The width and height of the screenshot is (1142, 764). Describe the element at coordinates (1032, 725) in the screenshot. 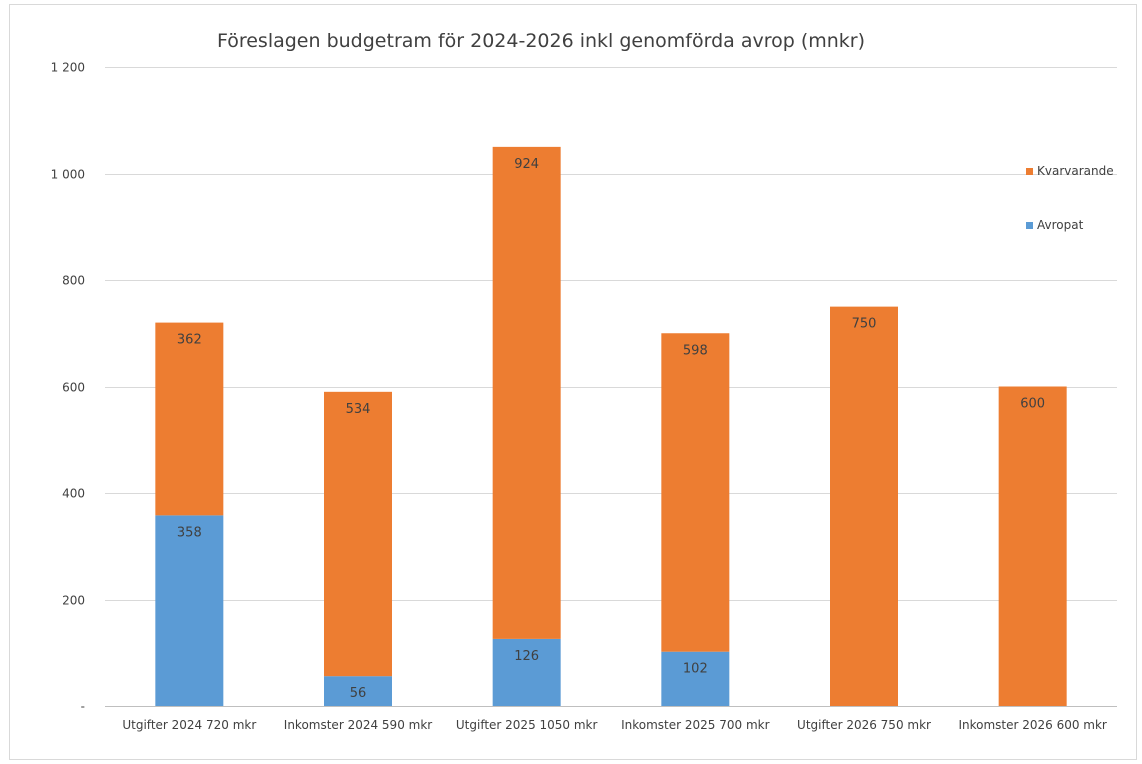

I see `category-label: Inkomster 2026 600 mkr` at that location.